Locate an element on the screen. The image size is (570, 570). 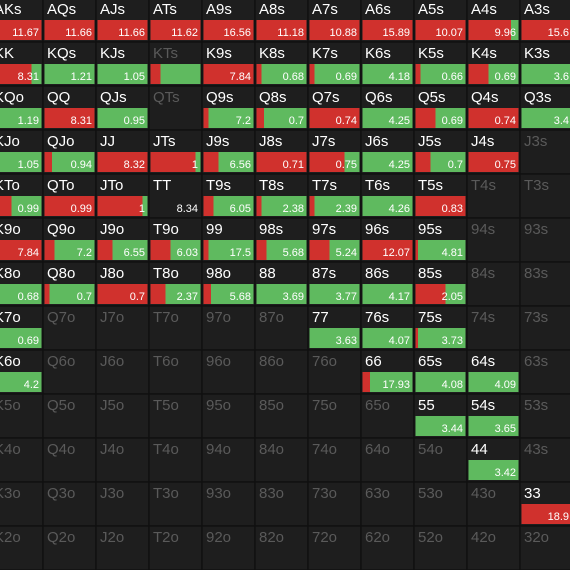
hand-label: J9s is located at coordinates (217, 141).